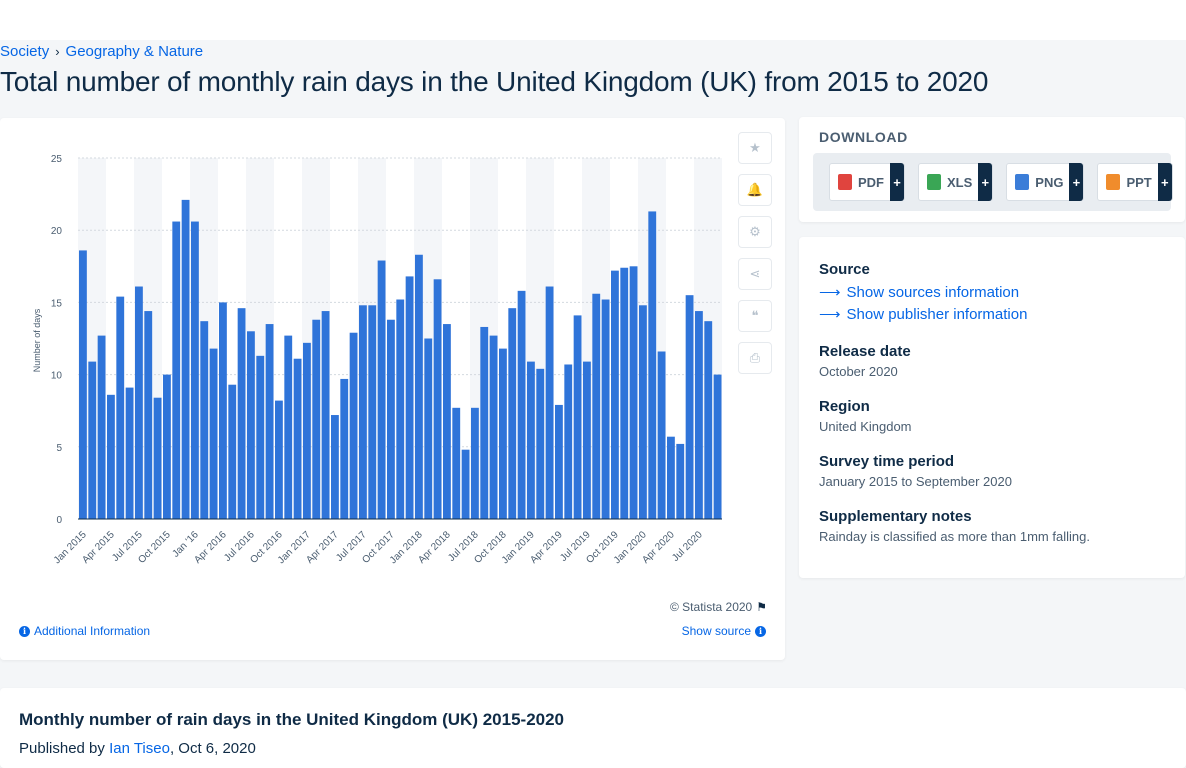 Image resolution: width=1186 pixels, height=768 pixels. Describe the element at coordinates (57, 376) in the screenshot. I see `y-tick-label: 10` at that location.